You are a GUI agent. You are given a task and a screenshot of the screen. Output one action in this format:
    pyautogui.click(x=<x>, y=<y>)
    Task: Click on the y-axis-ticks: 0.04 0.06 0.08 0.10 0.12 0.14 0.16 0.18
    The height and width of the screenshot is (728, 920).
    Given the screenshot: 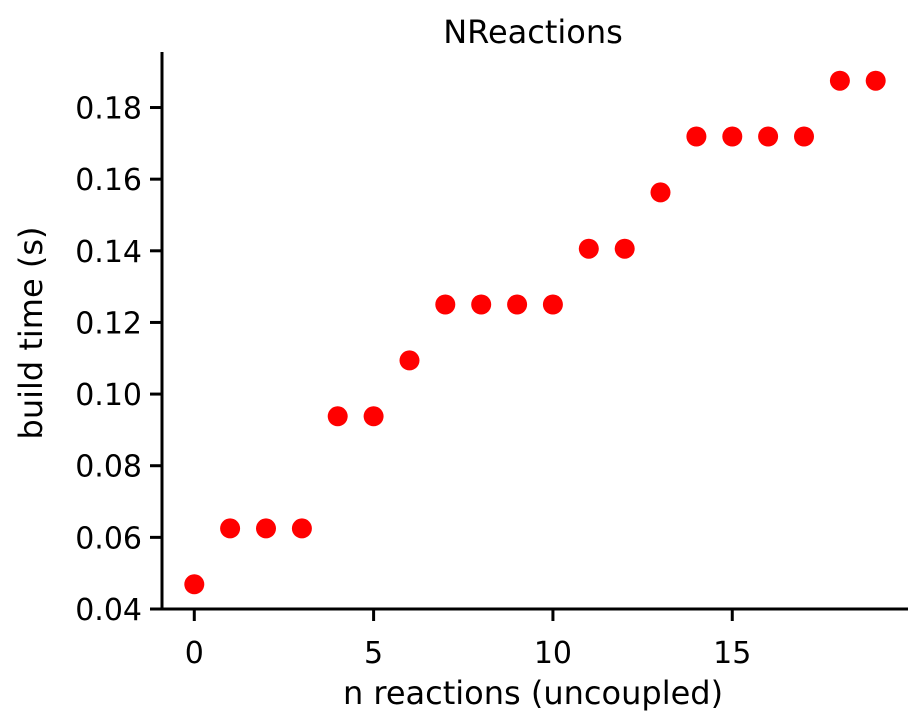 What is the action you would take?
    pyautogui.click(x=118, y=360)
    